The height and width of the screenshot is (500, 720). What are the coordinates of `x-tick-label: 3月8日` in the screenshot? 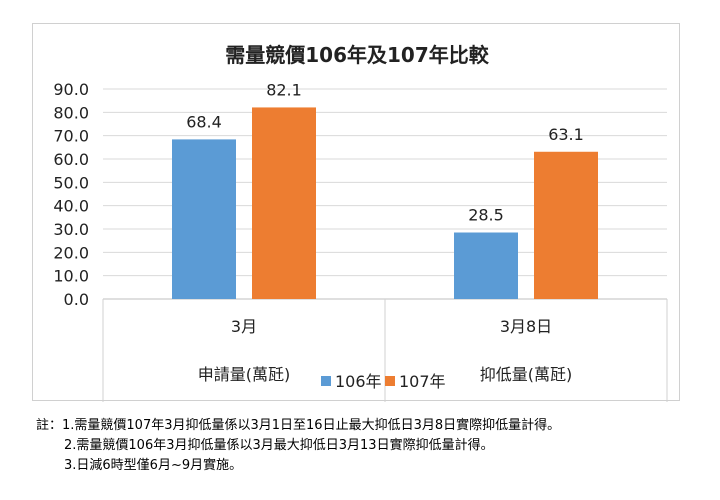 It's located at (526, 326).